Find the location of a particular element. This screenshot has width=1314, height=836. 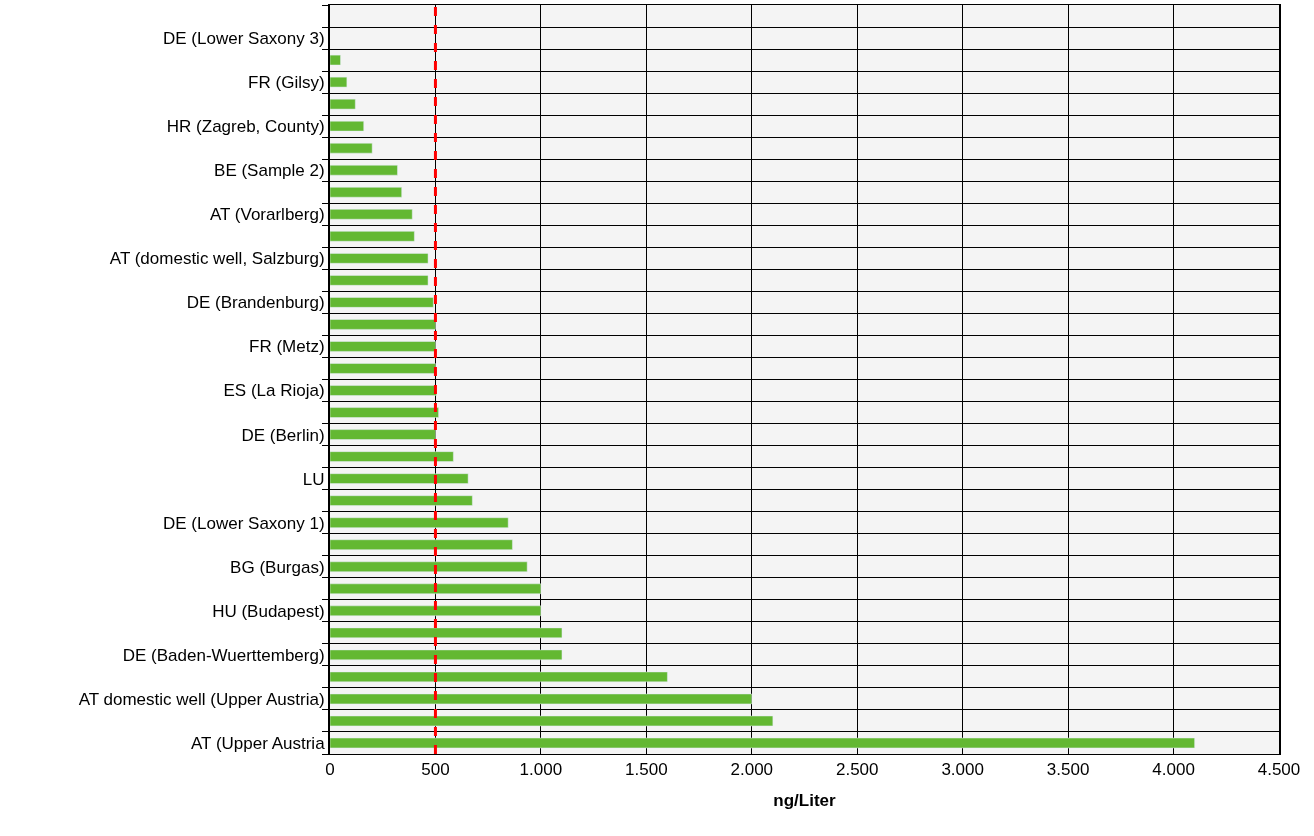

x-tick-label: 1.500 is located at coordinates (646, 770).